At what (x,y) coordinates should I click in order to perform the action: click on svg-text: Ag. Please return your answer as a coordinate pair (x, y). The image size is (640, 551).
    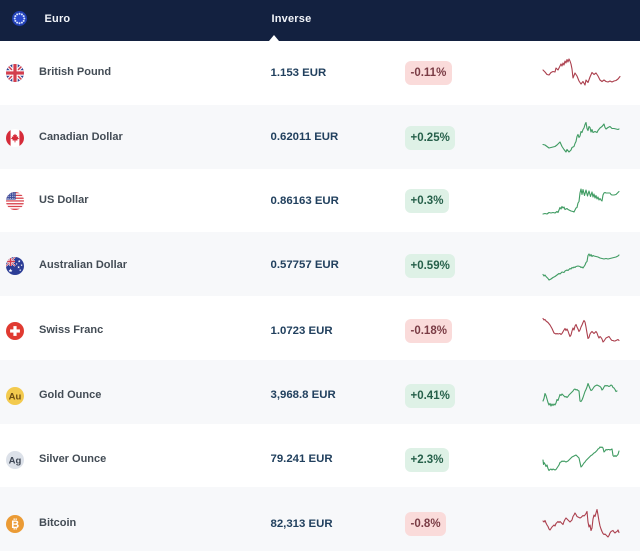
    Looking at the image, I should click on (15, 460).